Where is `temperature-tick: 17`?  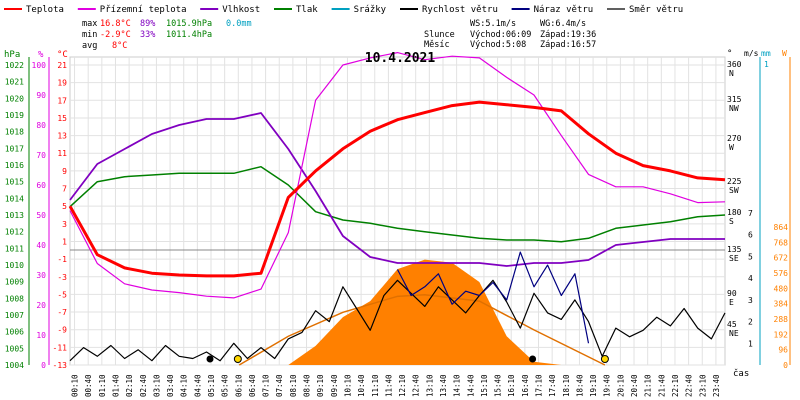
temperature-tick: 17 is located at coordinates (62, 100).